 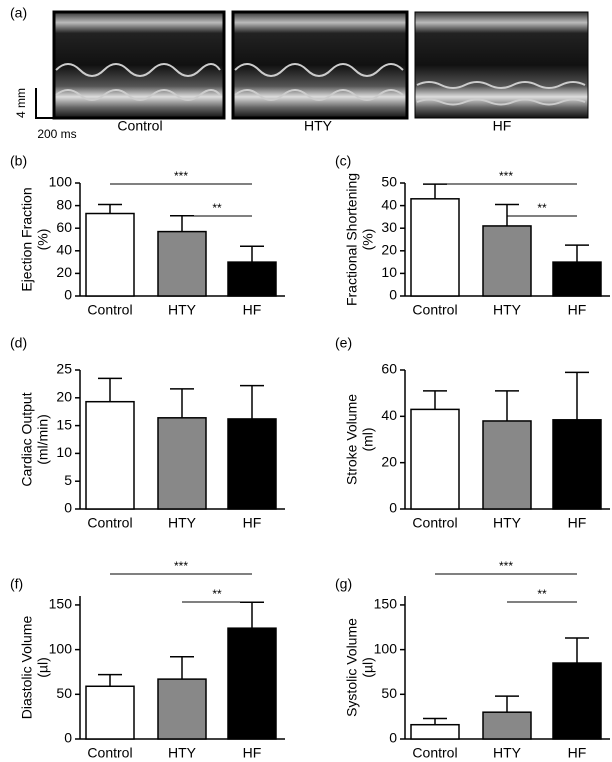 I want to click on y-axis-label: Stroke Volume, so click(x=352, y=439).